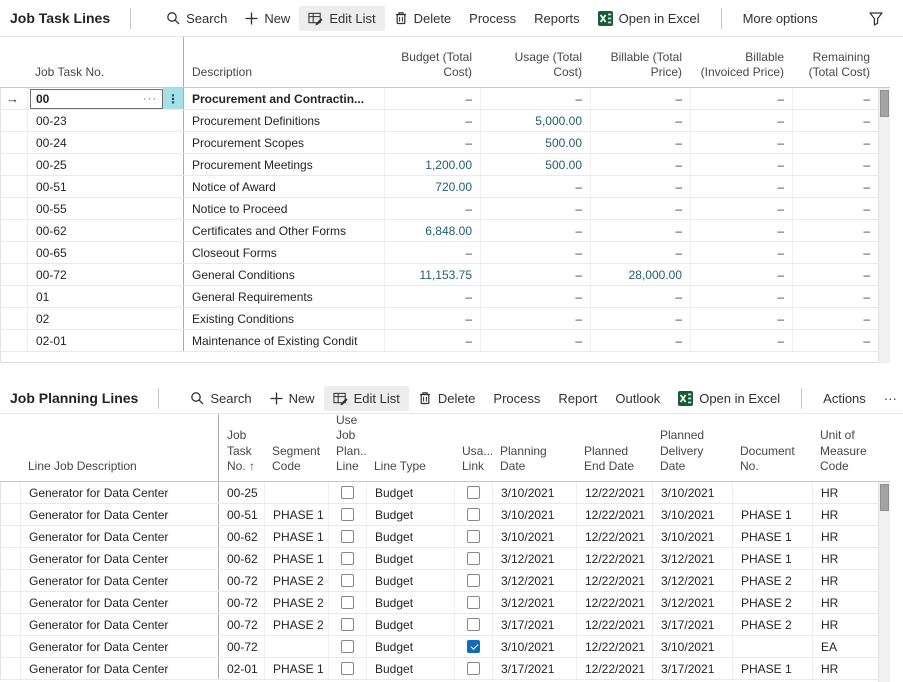 This screenshot has height=682, width=903. What do you see at coordinates (119, 447) in the screenshot?
I see `column-header: Line Job Description` at bounding box center [119, 447].